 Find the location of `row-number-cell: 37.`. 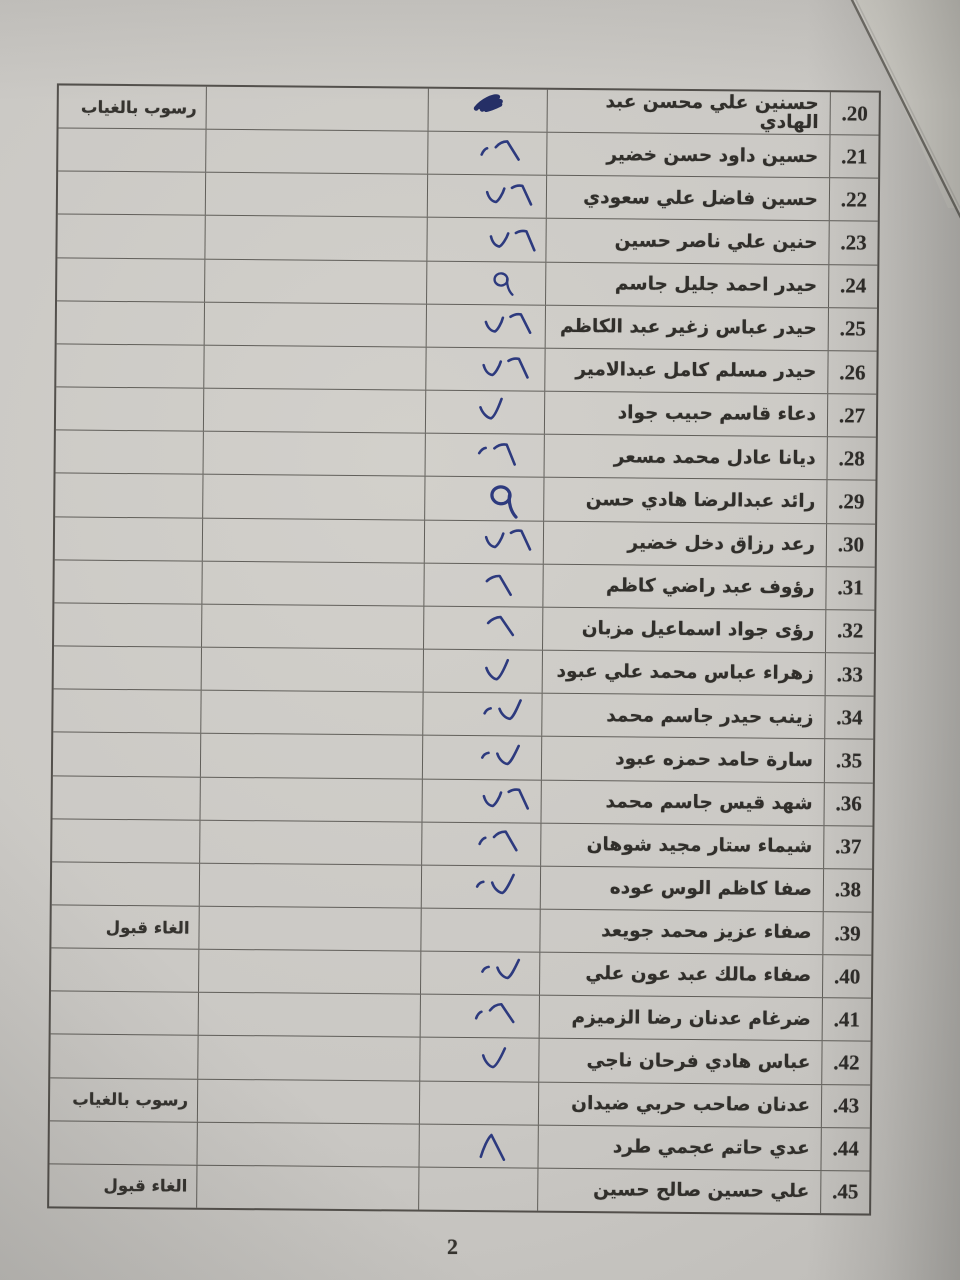

row-number-cell: 37. is located at coordinates (848, 847).